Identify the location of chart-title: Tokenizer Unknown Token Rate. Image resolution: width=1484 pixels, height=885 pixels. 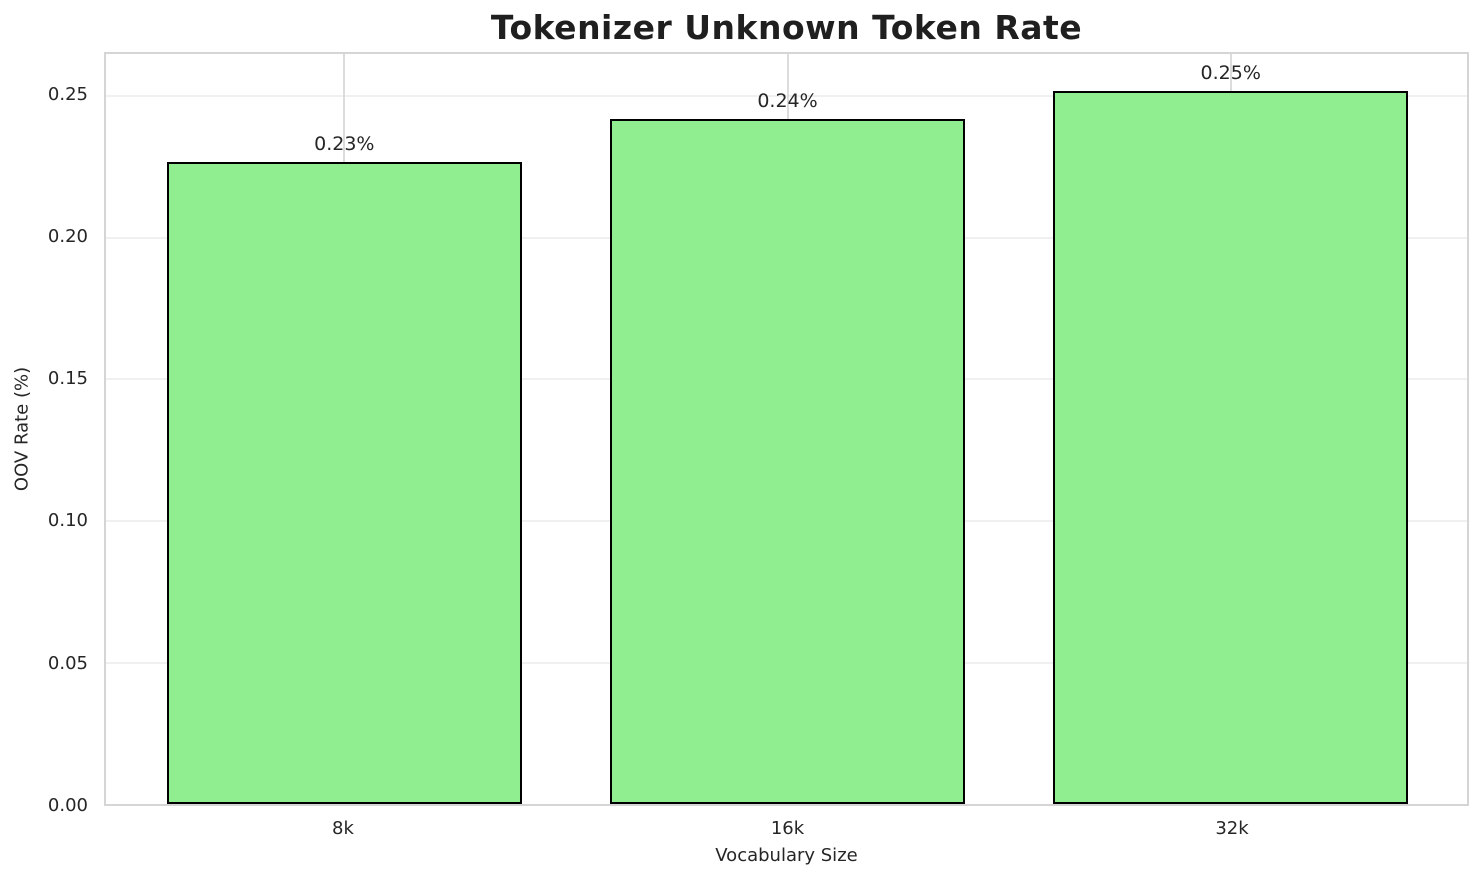
(786, 27).